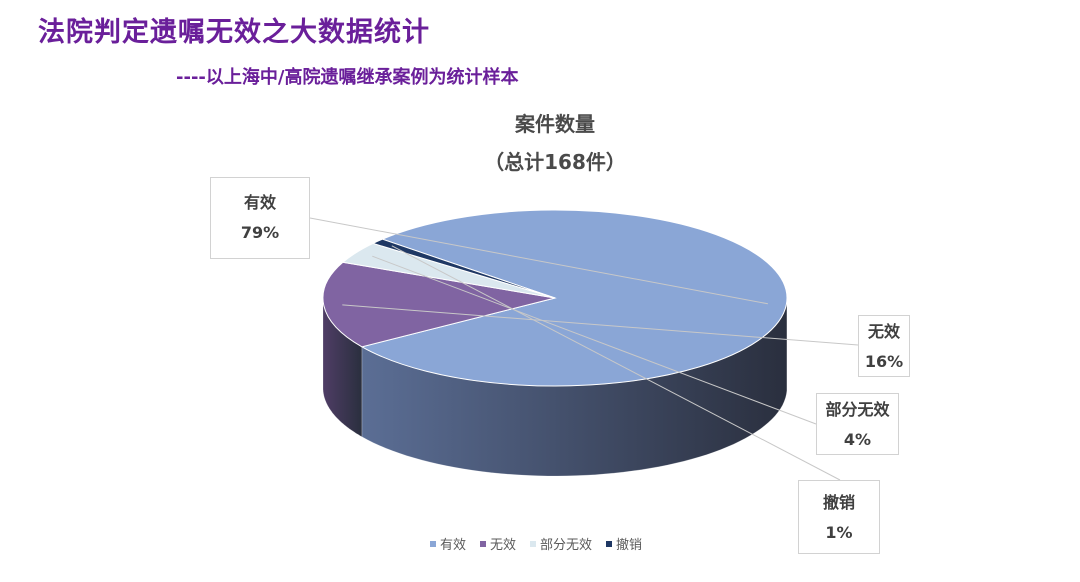  Describe the element at coordinates (503, 545) in the screenshot. I see `legend-label-invalid: 无效` at that location.